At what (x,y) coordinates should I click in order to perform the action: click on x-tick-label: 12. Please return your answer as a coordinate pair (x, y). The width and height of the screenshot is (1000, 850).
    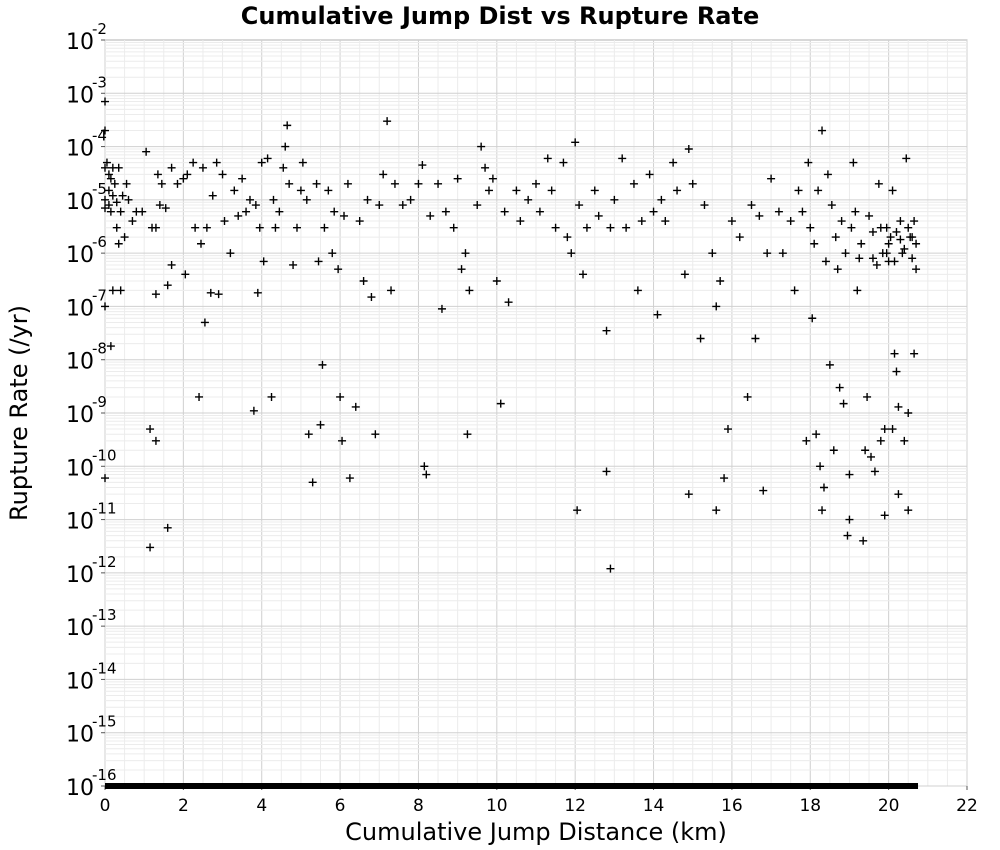
    Looking at the image, I should click on (575, 806).